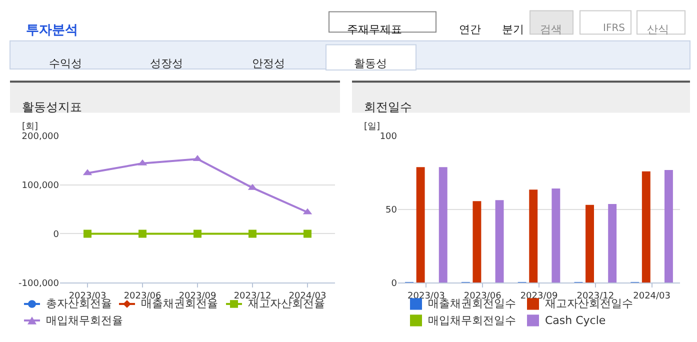  Describe the element at coordinates (65, 63) in the screenshot. I see `text: 수익성` at that location.